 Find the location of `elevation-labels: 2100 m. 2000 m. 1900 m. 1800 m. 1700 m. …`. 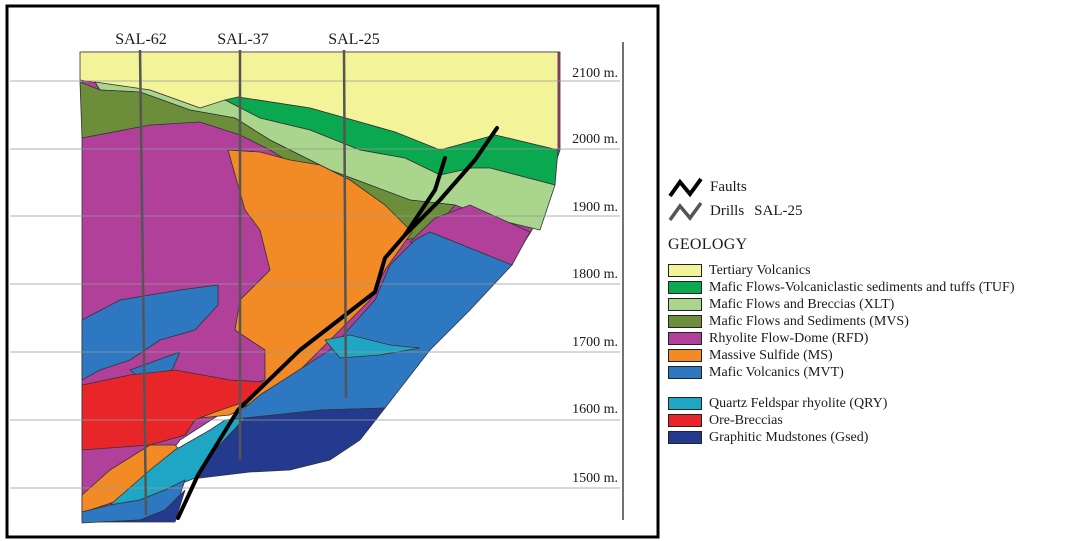

elevation-labels: 2100 m. 2000 m. 1900 m. 1800 m. 1700 m. … is located at coordinates (595, 276).